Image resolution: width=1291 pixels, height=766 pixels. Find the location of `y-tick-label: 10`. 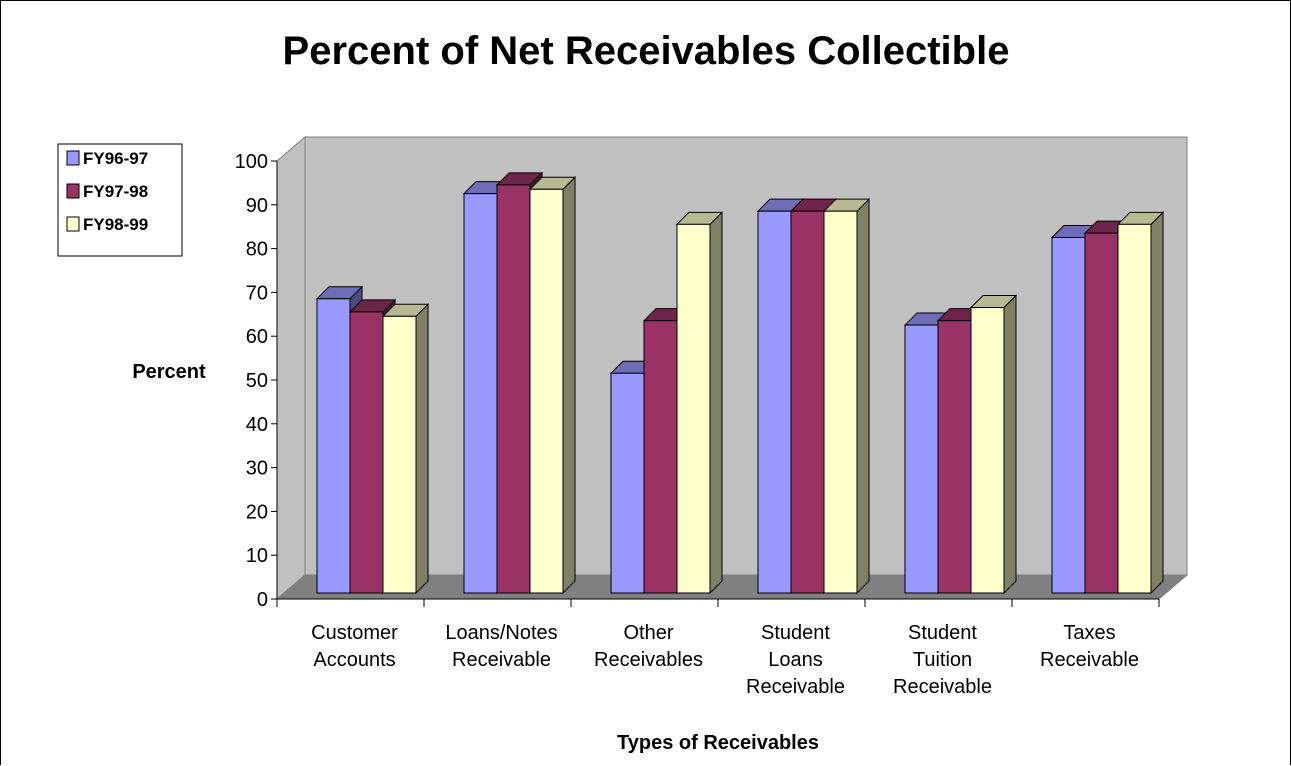

y-tick-label: 10 is located at coordinates (257, 556).